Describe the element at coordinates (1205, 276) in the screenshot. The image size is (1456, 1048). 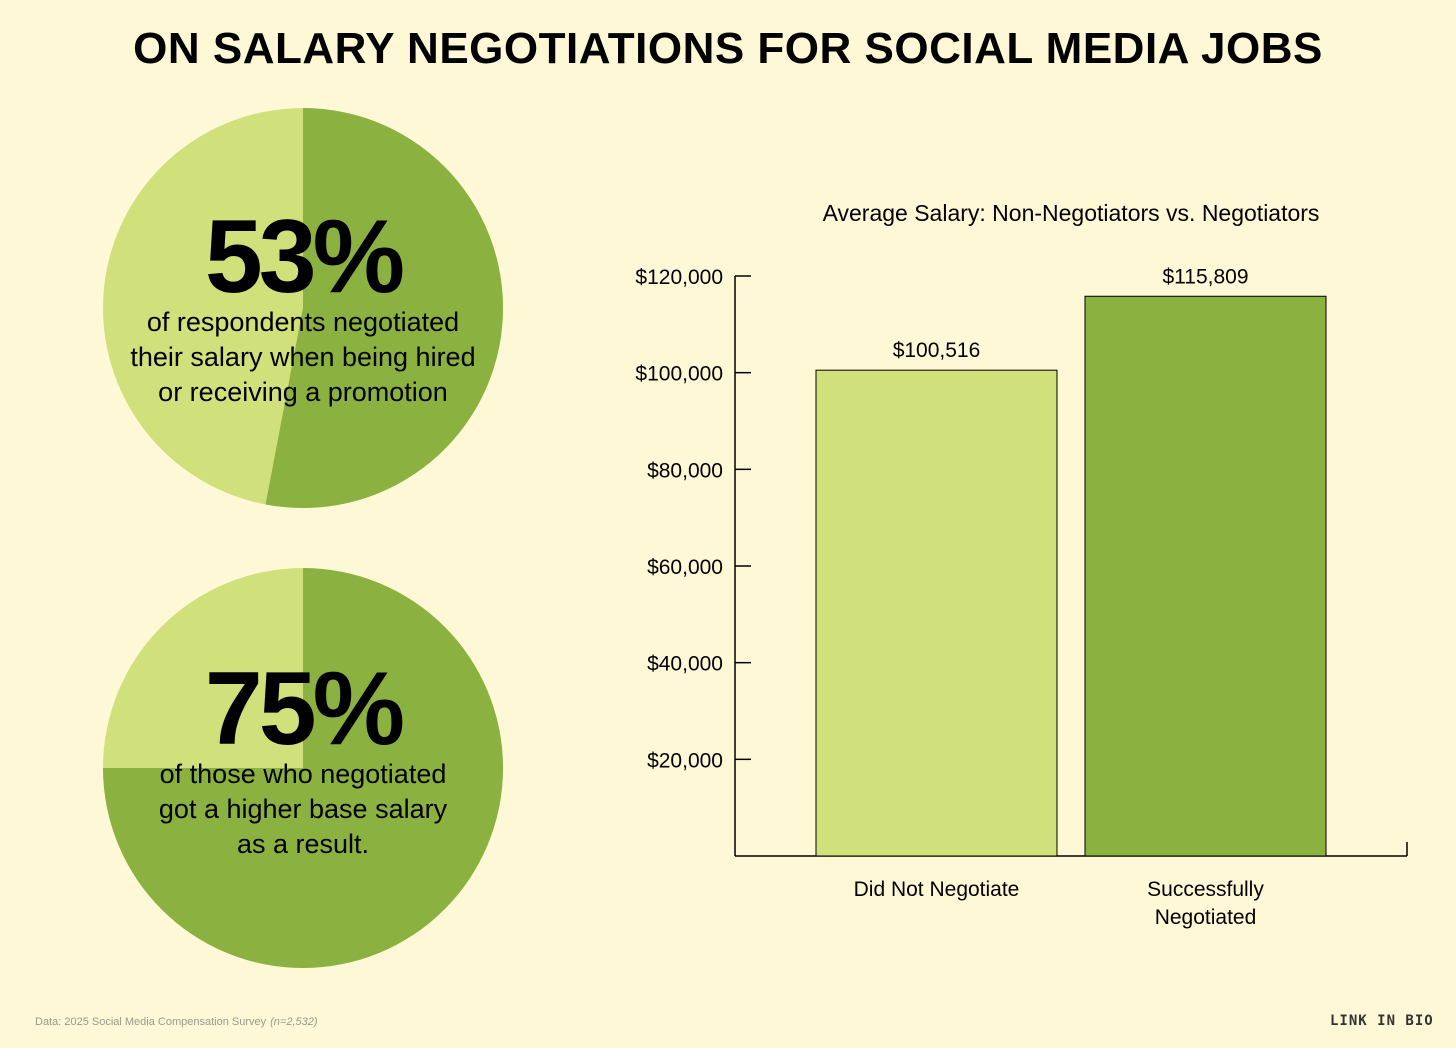
I see `bar-value-label: $115,809` at that location.